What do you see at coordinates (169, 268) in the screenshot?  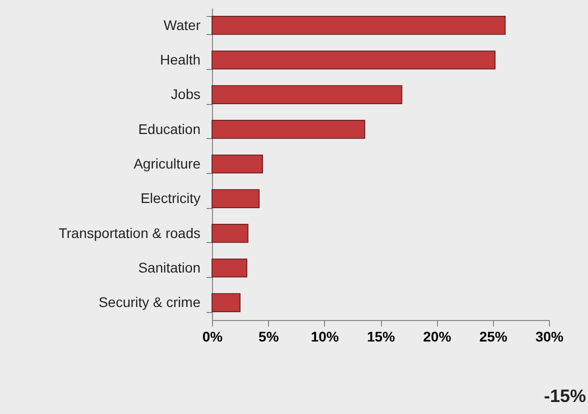 I see `y-tick-label: Sanitation` at bounding box center [169, 268].